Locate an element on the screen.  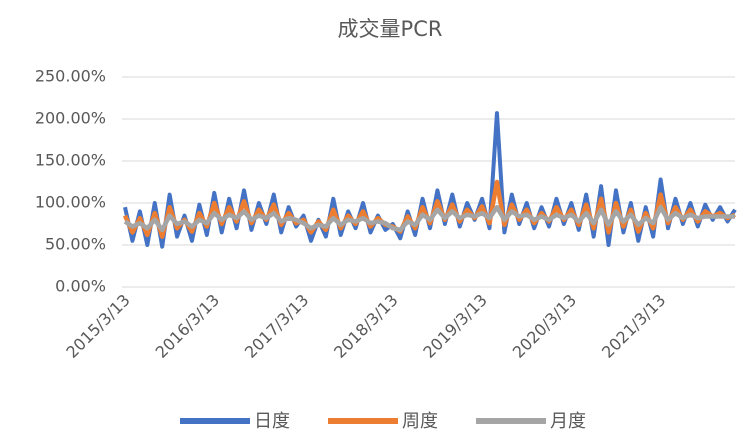
legend-label: 周度 is located at coordinates (420, 421).